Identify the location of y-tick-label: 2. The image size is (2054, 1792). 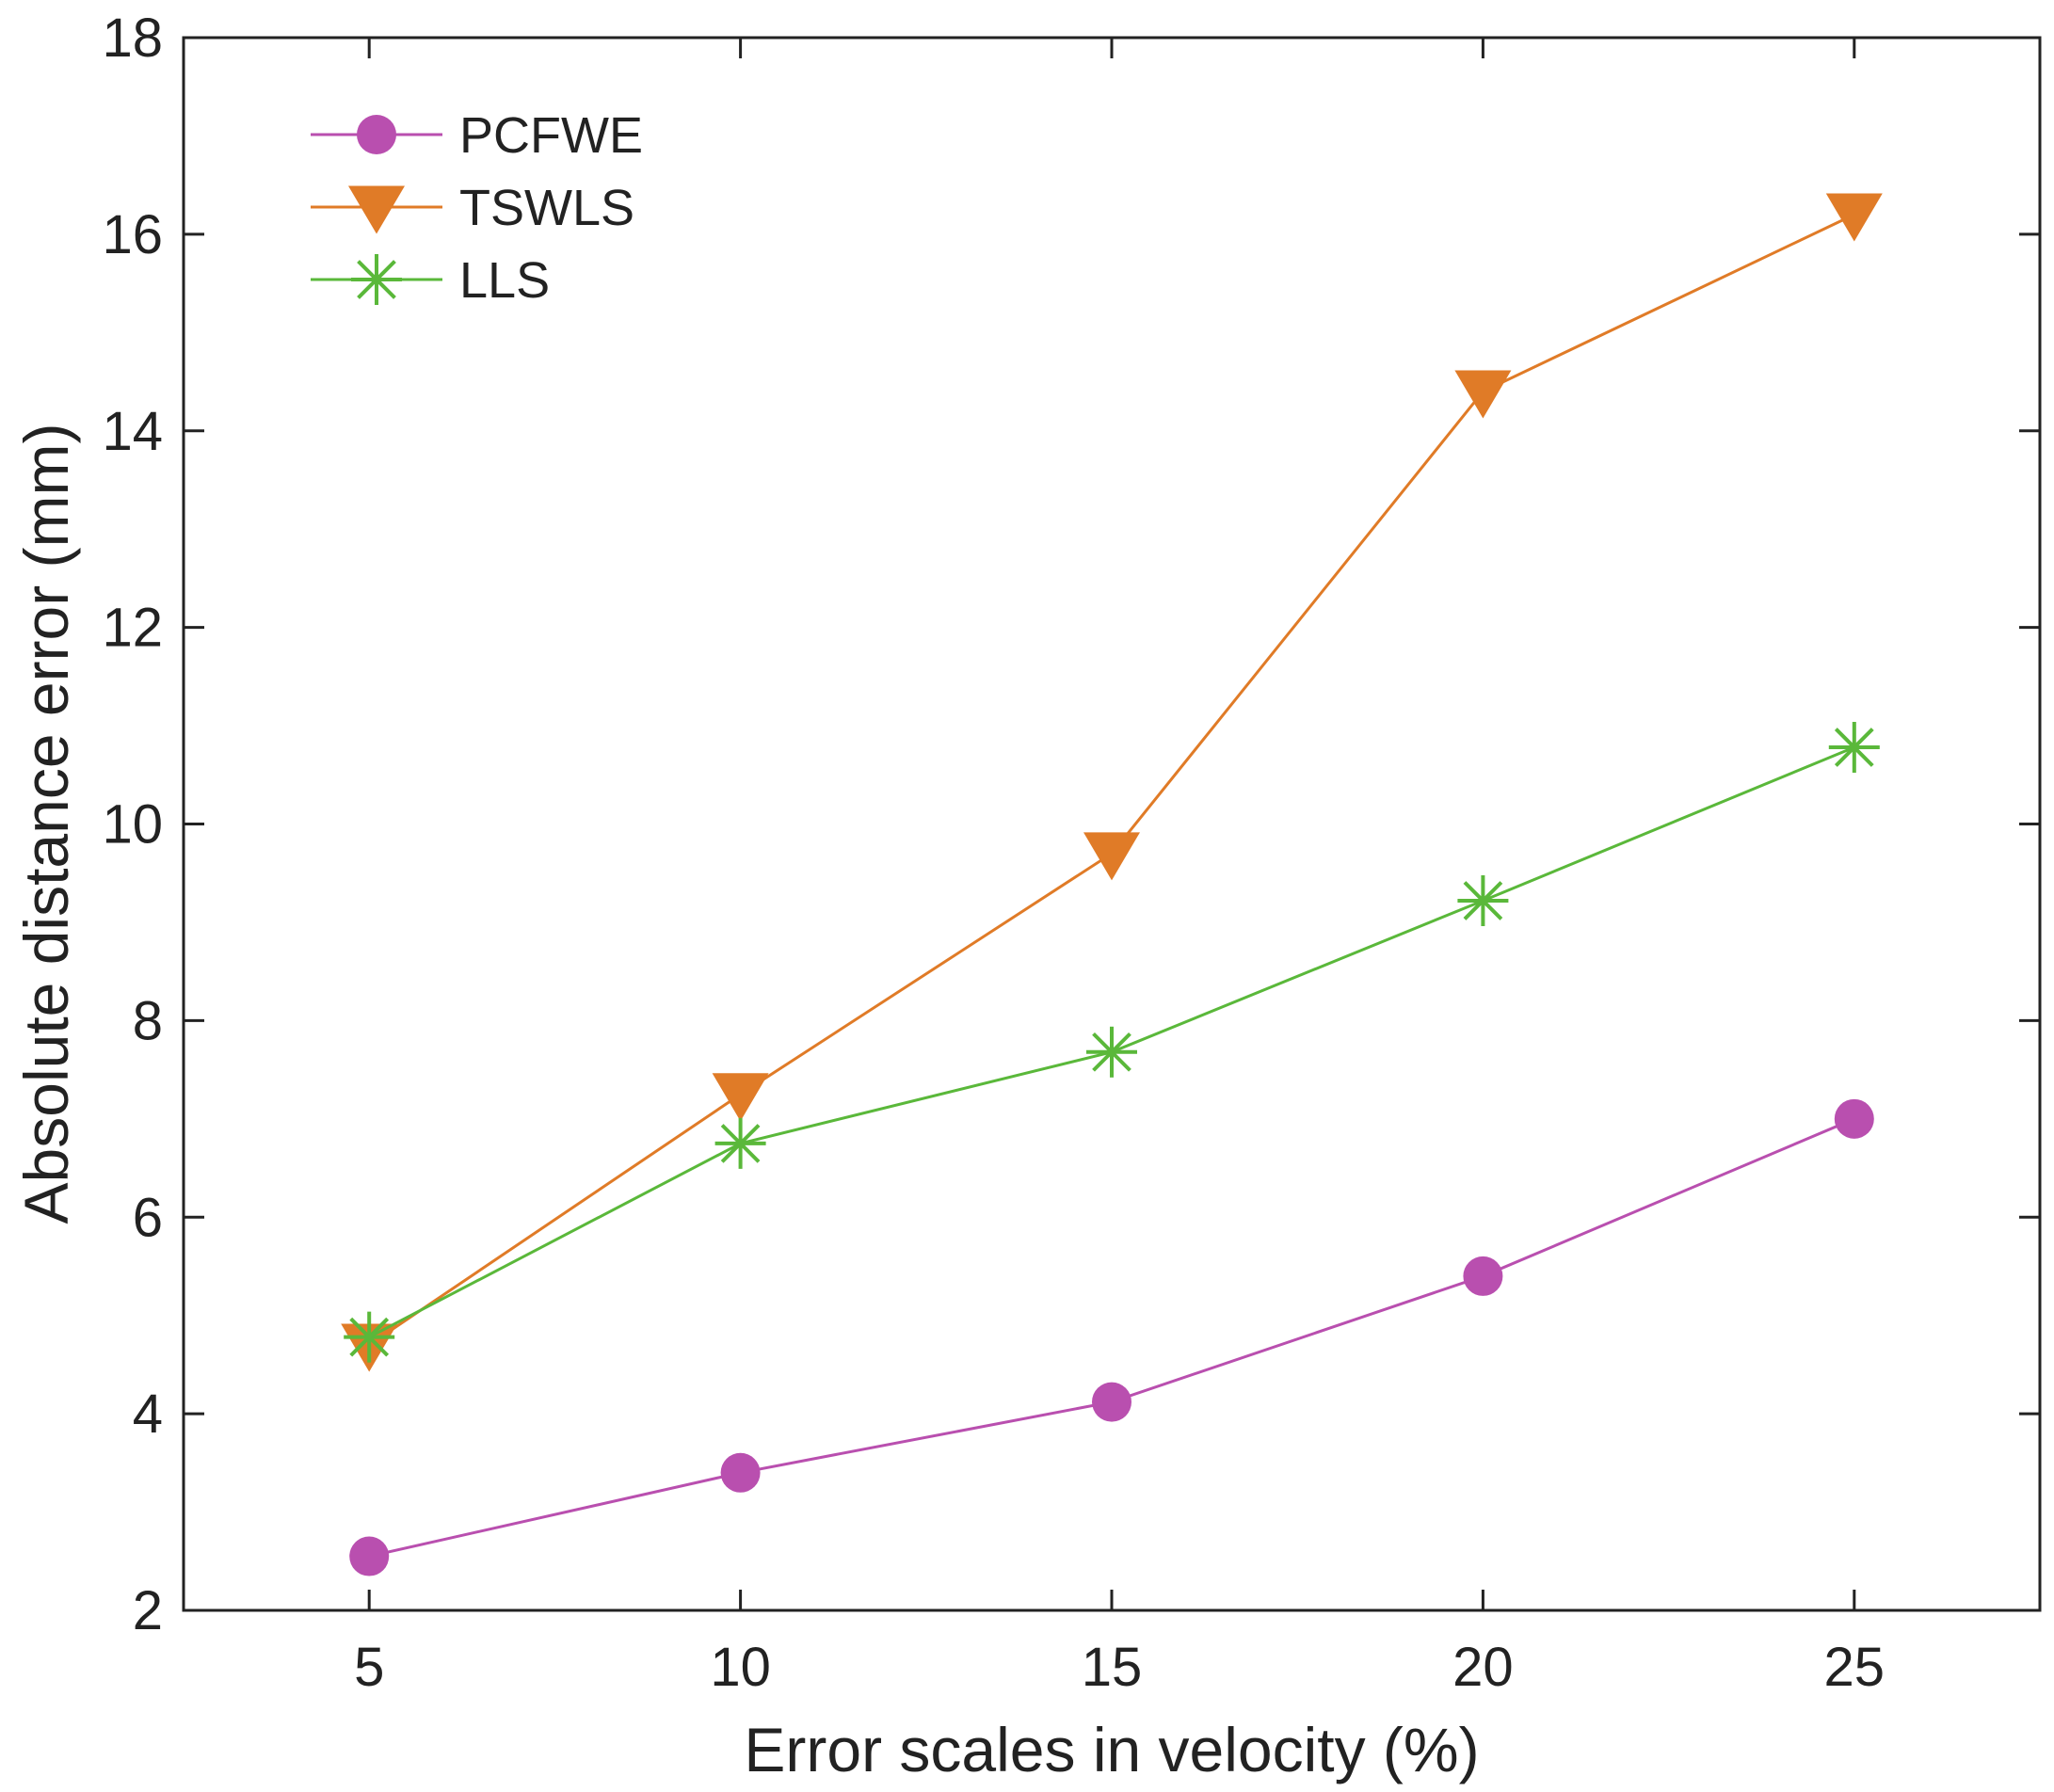
(148, 1610).